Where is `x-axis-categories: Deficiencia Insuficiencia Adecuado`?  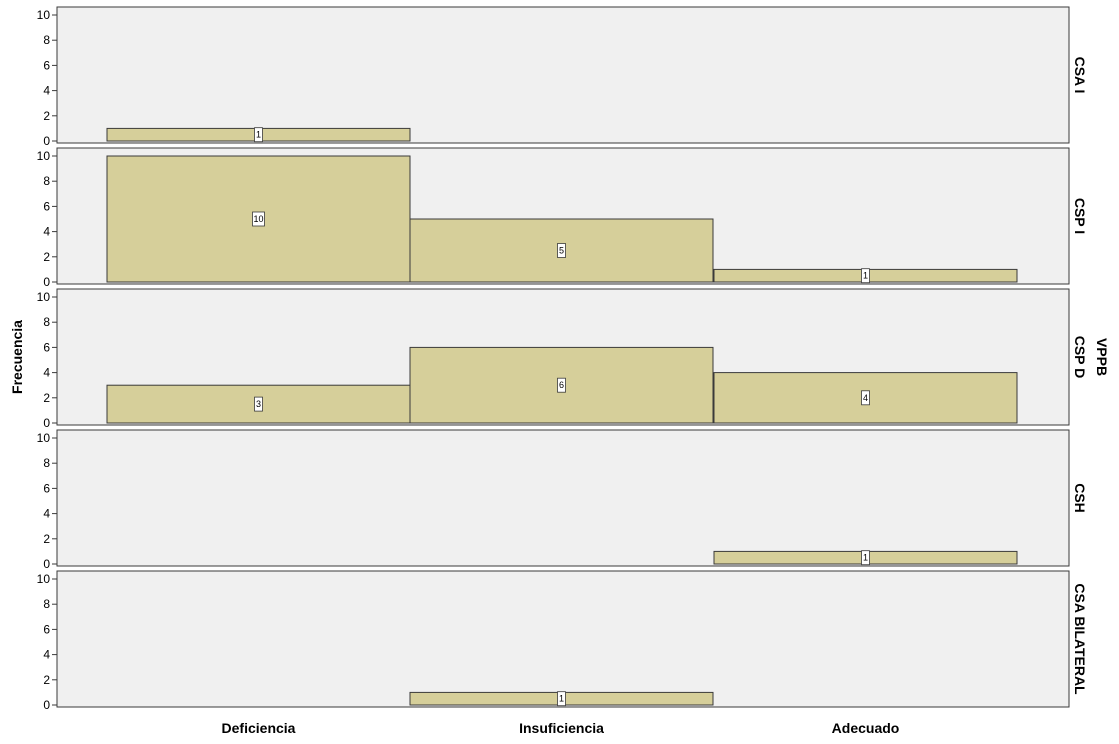
x-axis-categories: Deficiencia Insuficiencia Adecuado is located at coordinates (561, 728).